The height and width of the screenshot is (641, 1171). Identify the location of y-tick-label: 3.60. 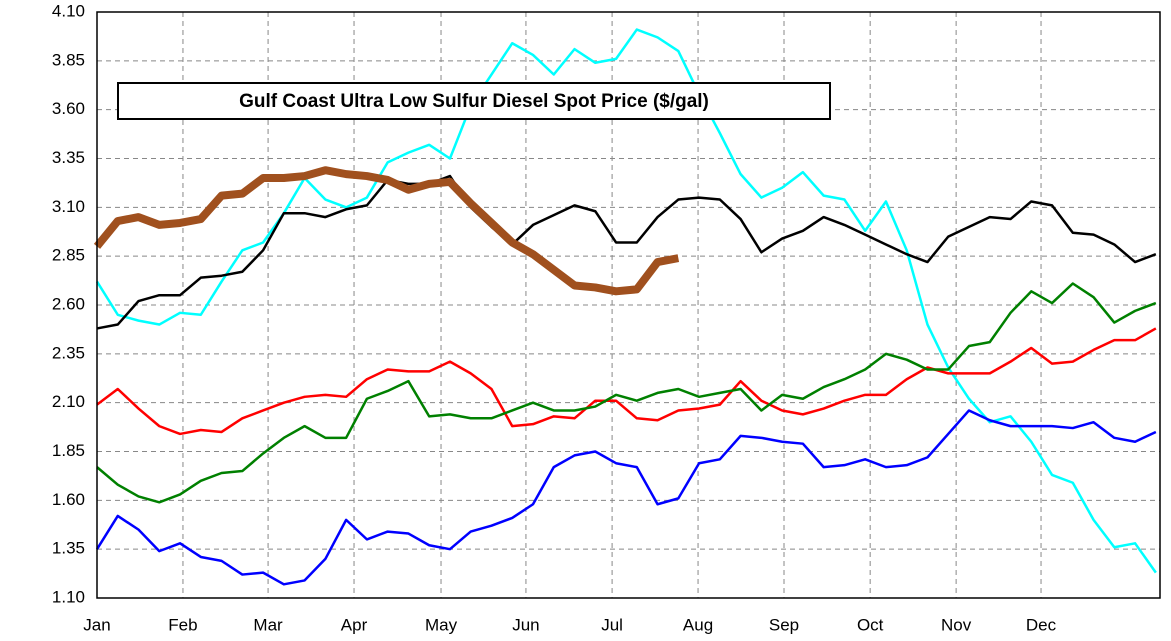
(68, 108).